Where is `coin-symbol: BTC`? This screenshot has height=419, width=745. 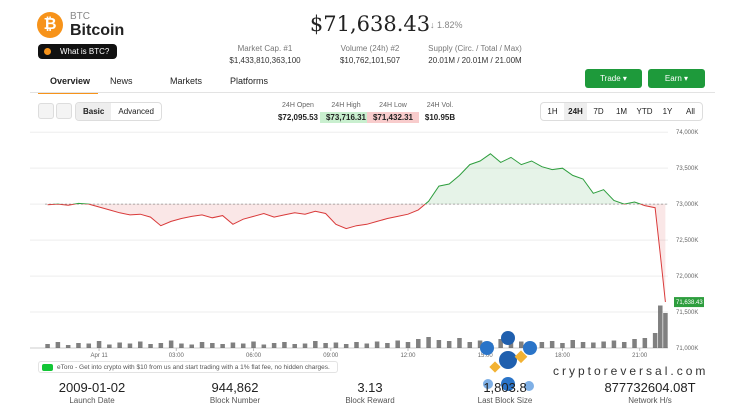
coin-symbol: BTC is located at coordinates (80, 16).